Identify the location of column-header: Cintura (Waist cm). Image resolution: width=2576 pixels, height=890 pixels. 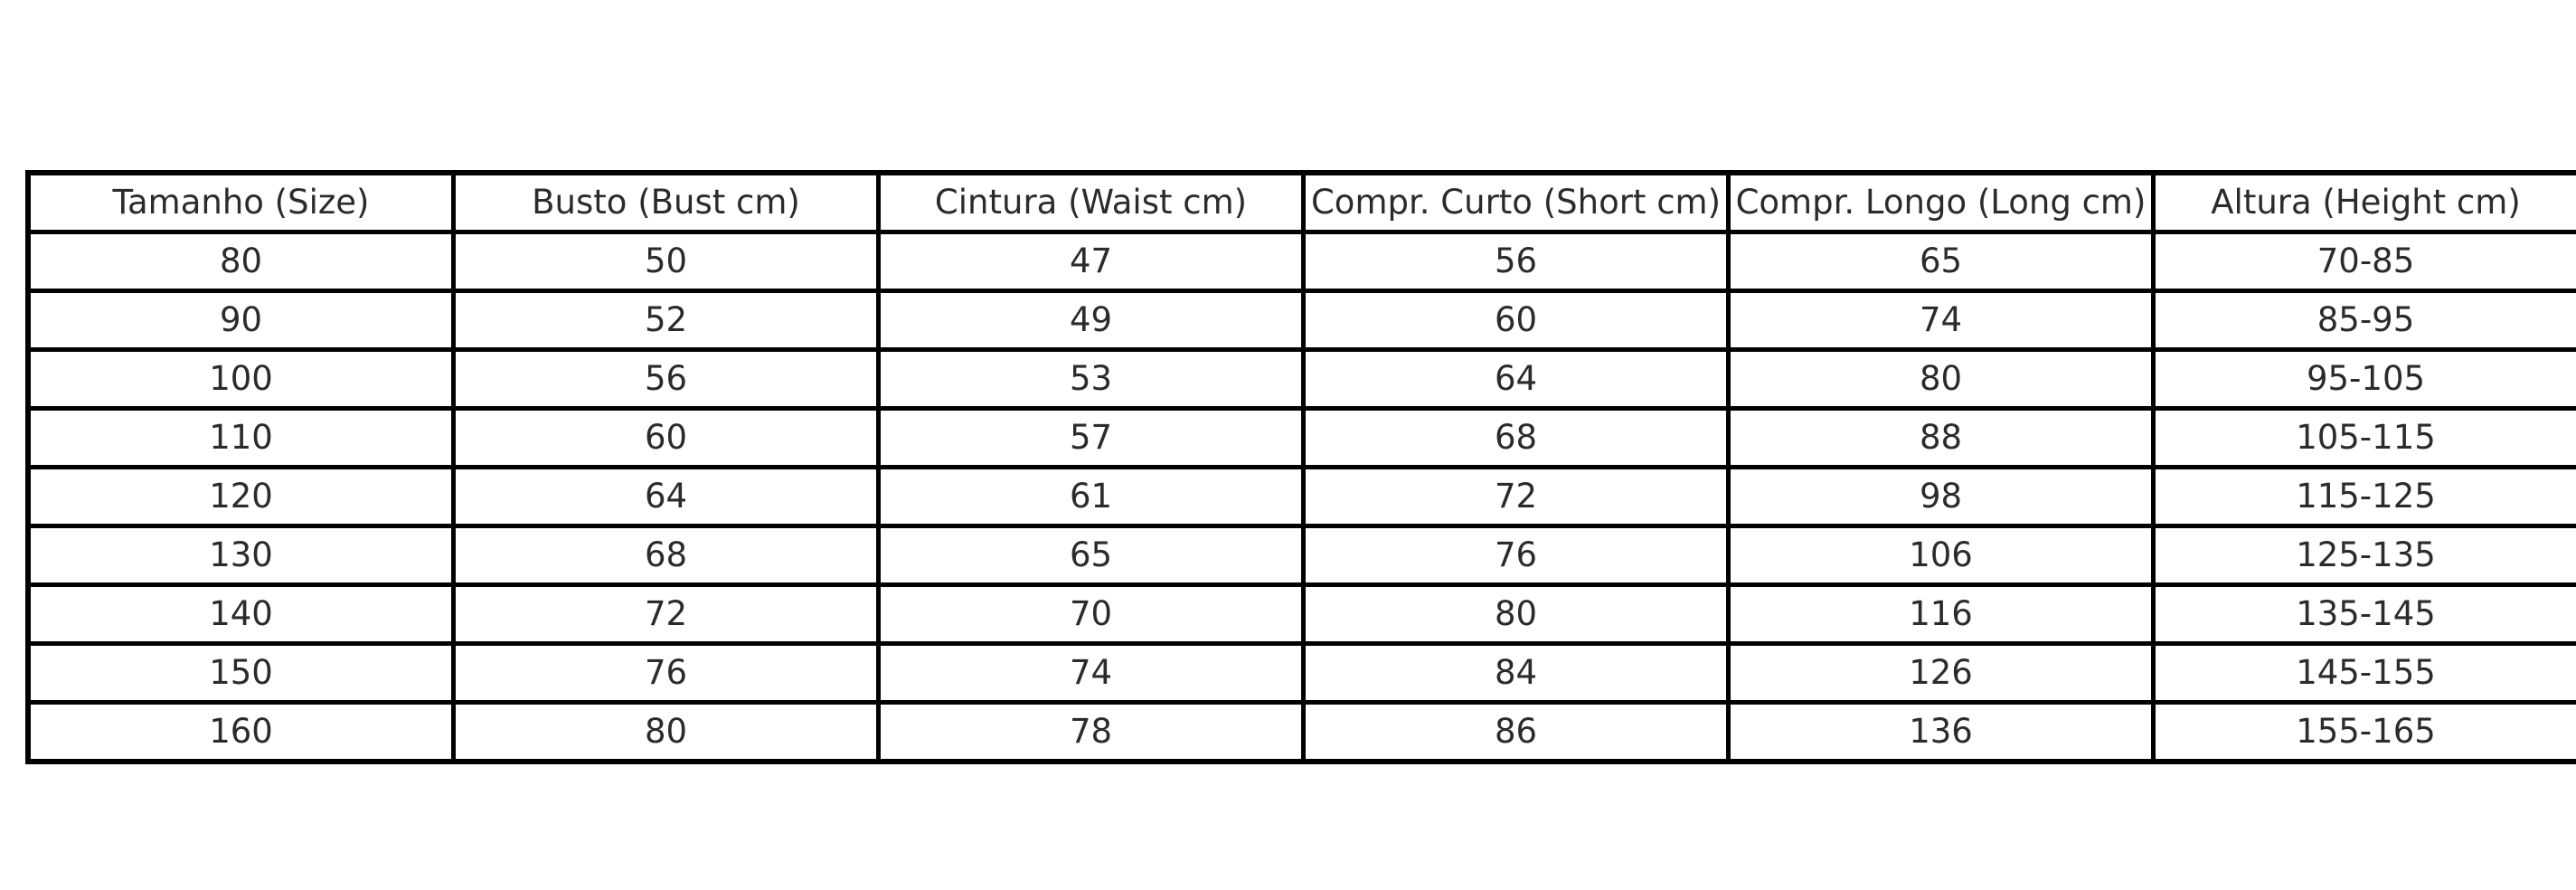
(1091, 202).